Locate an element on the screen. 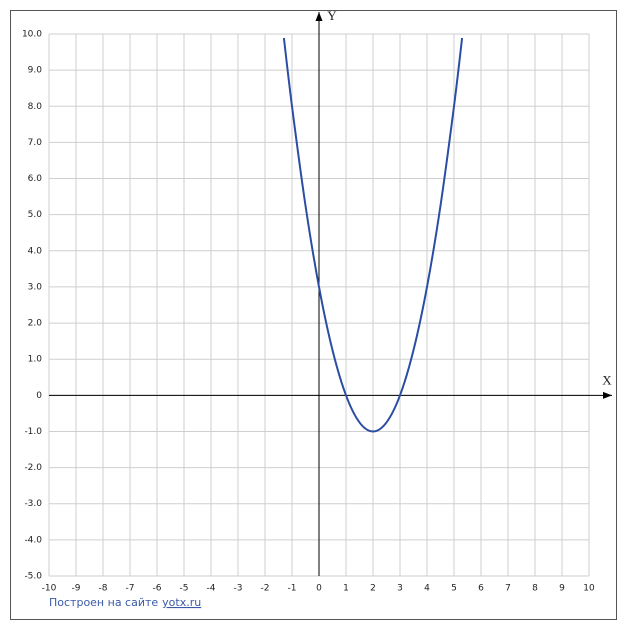 The width and height of the screenshot is (627, 630). x-tick-label: -5 is located at coordinates (184, 589).